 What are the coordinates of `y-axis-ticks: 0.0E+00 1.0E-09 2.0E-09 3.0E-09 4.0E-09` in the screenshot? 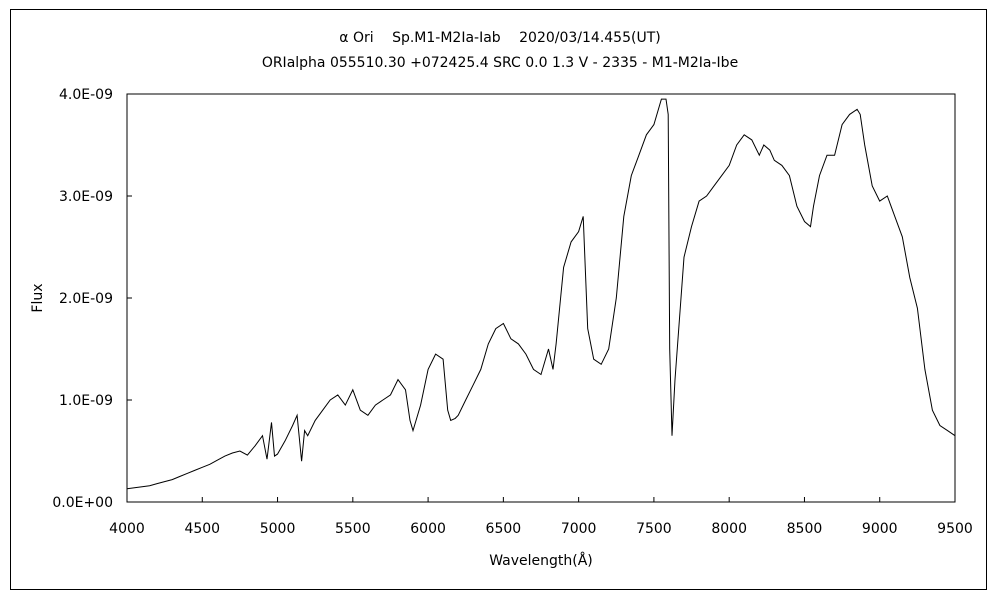 It's located at (92, 299).